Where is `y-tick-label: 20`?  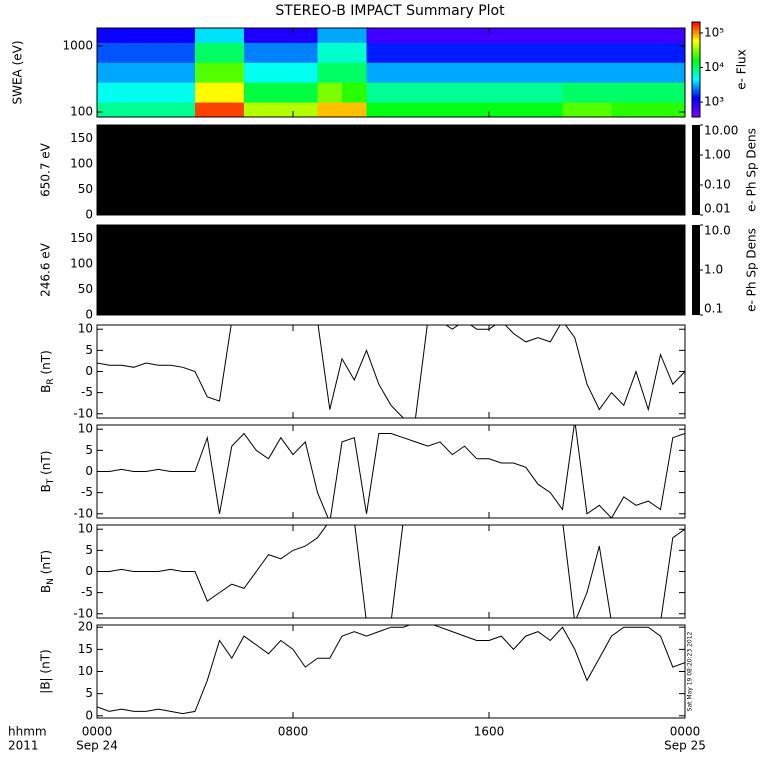 y-tick-label: 20 is located at coordinates (85, 627).